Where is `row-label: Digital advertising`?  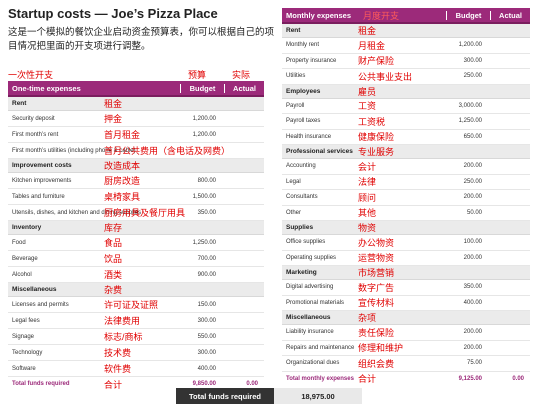
row-label: Digital advertising is located at coordinates (310, 287).